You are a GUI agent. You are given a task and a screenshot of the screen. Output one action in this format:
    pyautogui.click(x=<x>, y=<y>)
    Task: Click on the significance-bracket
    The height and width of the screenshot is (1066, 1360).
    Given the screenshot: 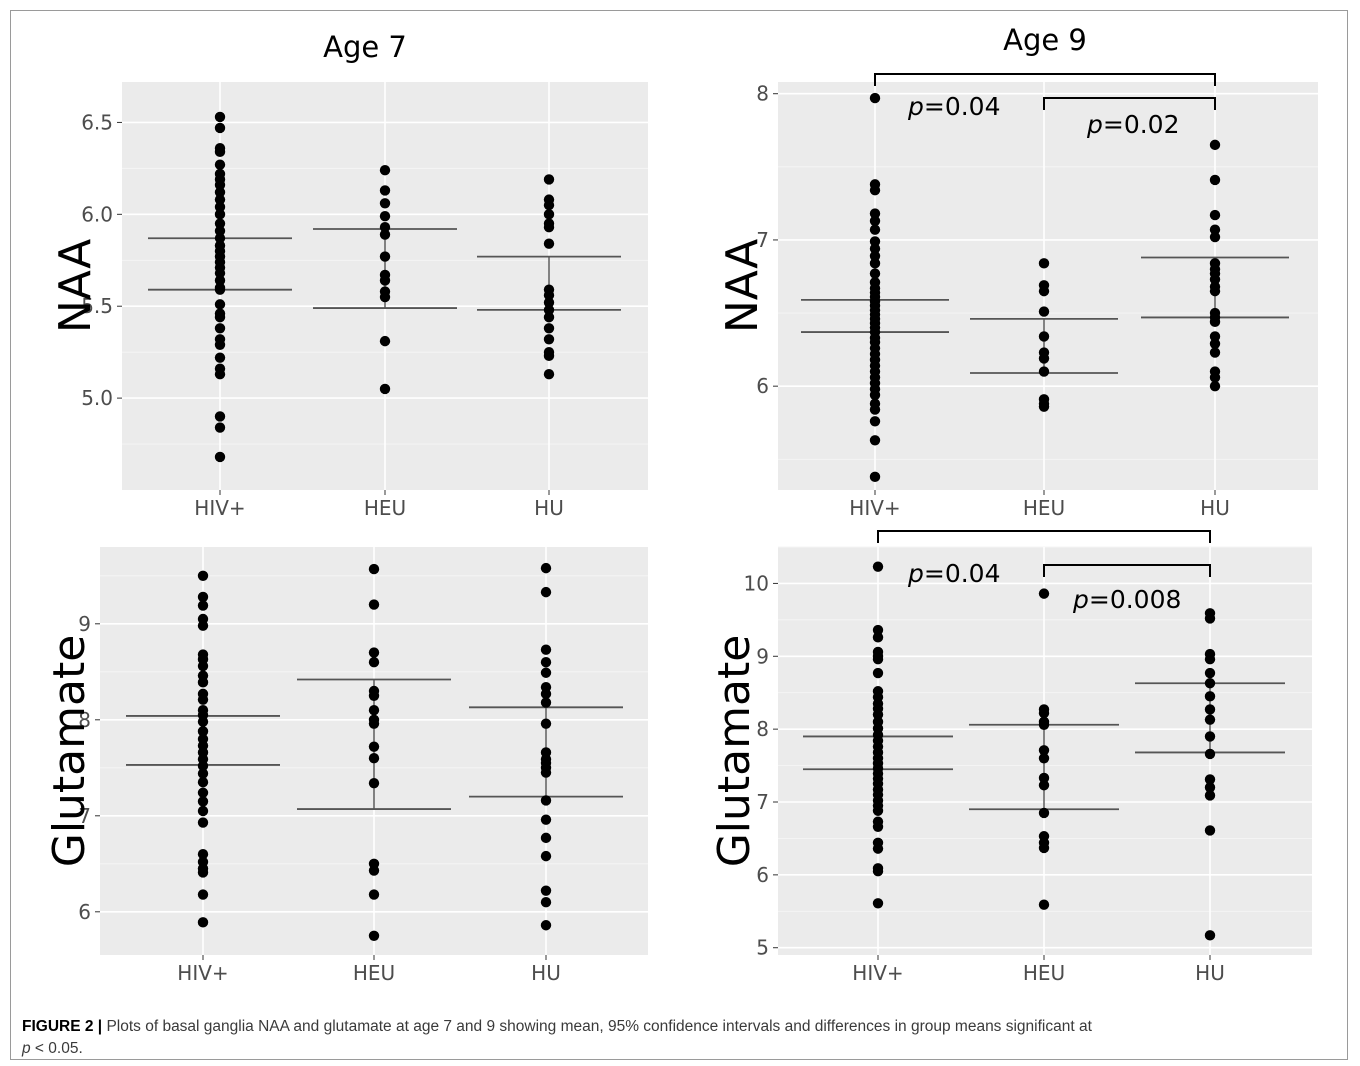 What is the action you would take?
    pyautogui.click(x=1044, y=536)
    